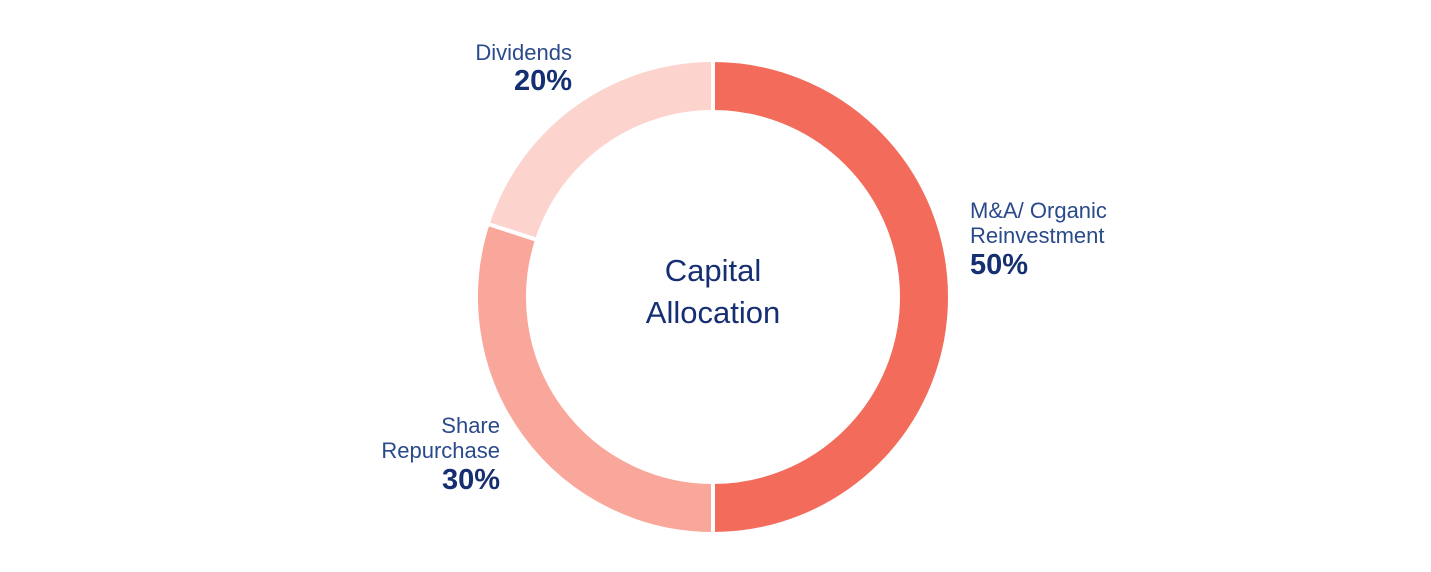  I want to click on label-share-repurchase: Share Repurchase 30%, so click(400, 455).